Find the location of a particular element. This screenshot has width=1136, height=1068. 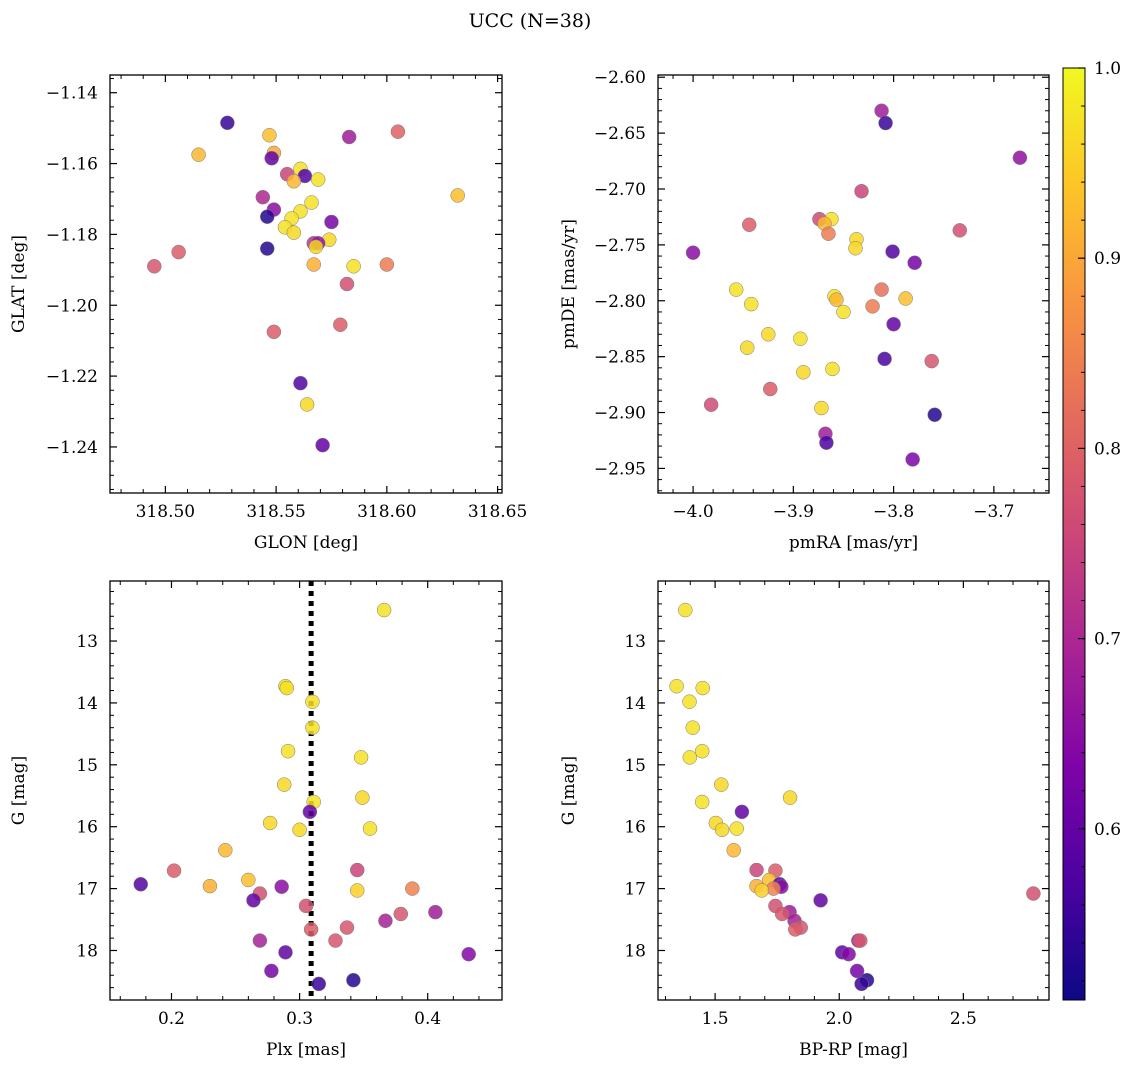

colorbar-tick-label: 0.6 is located at coordinates (1107, 830).